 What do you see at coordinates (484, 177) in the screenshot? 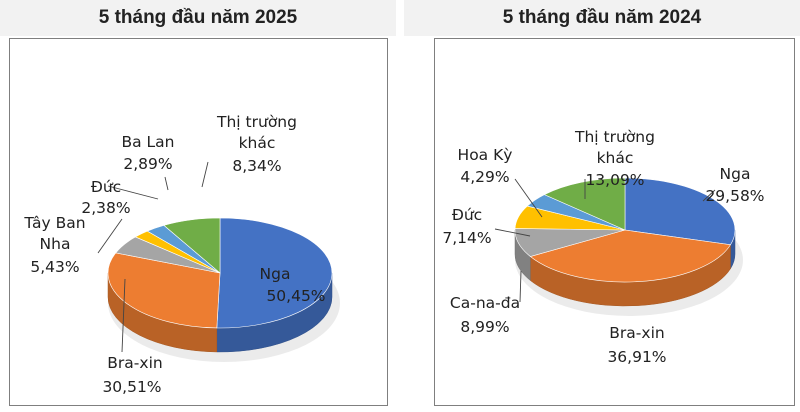
I see `slice-value-4: 4,29%` at bounding box center [484, 177].